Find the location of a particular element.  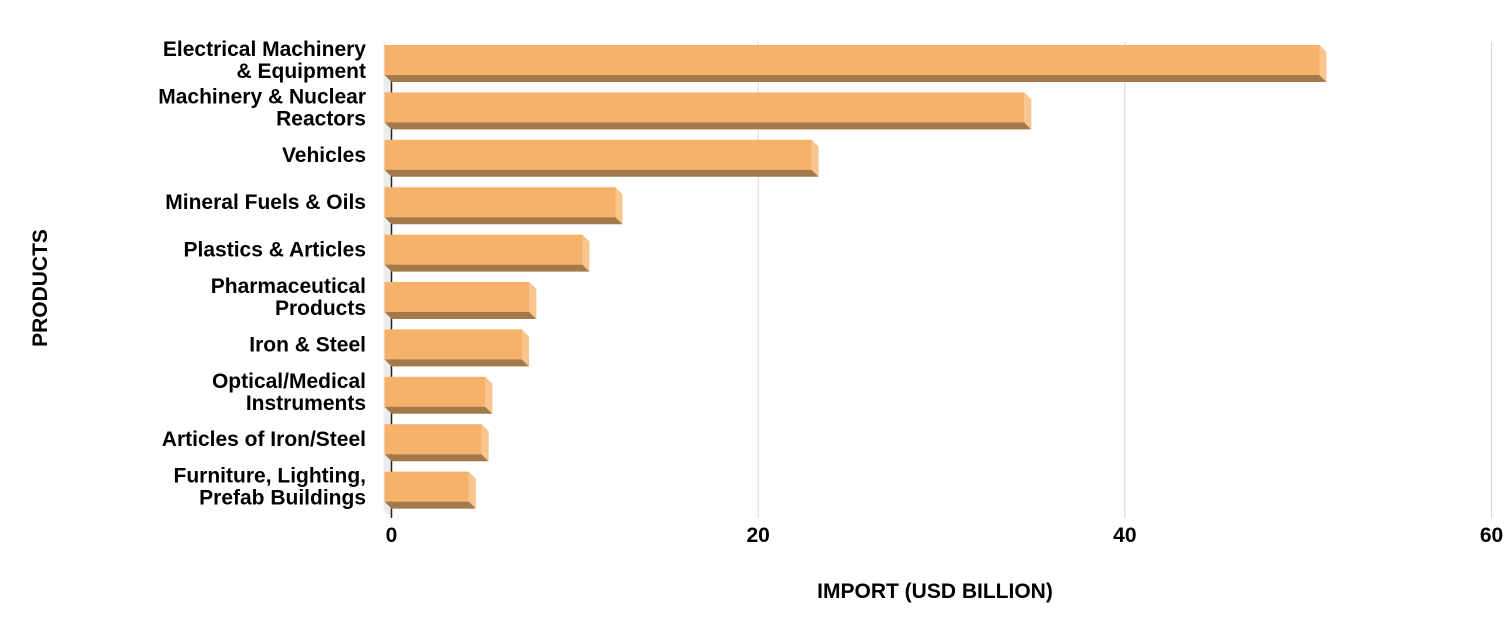

category-label-line: Machinery & Nuclear is located at coordinates (262, 96).